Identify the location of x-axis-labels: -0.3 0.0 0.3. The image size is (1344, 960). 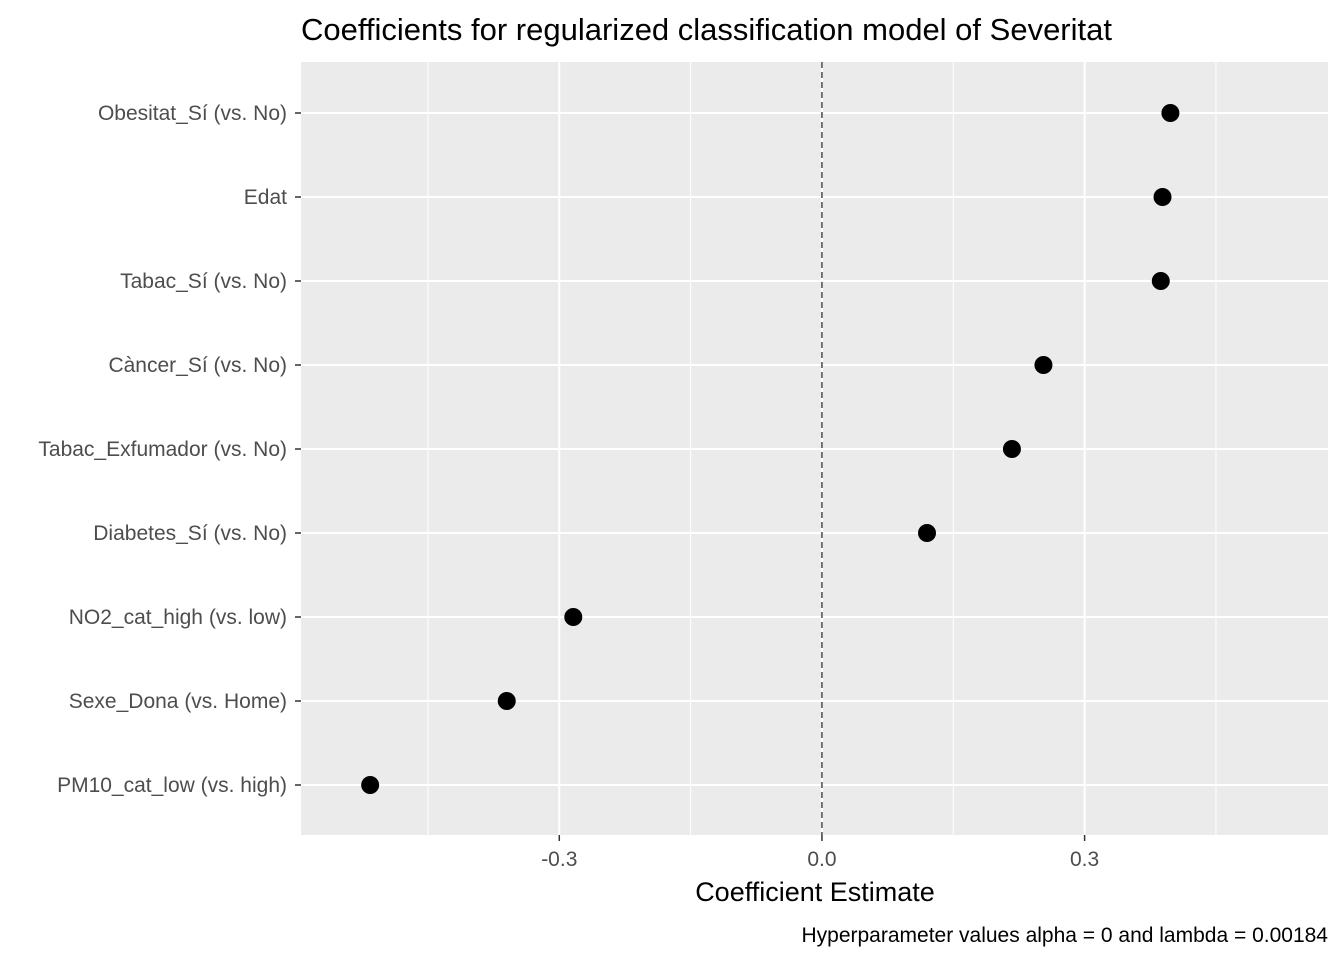
(820, 859).